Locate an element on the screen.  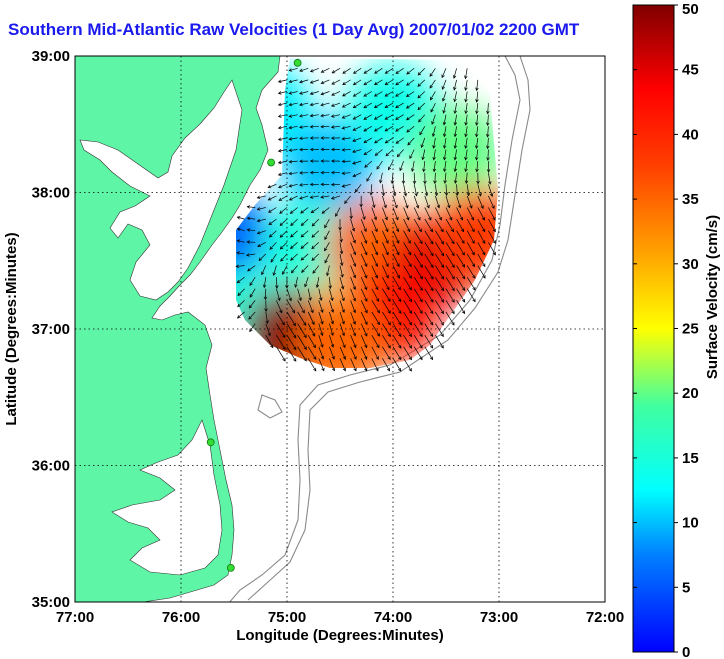
colorbar-tick-label: 20 is located at coordinates (690, 393).